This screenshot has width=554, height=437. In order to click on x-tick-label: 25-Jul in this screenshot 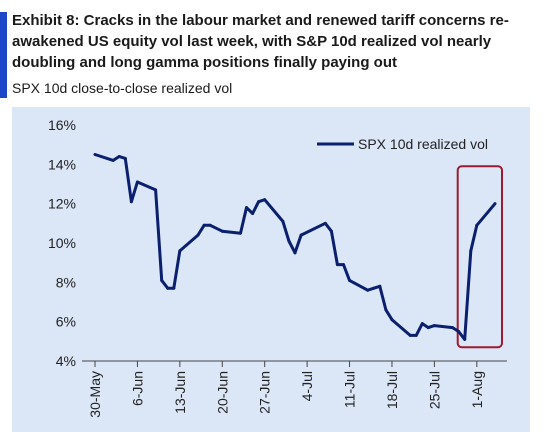, I will do `click(434, 390)`.